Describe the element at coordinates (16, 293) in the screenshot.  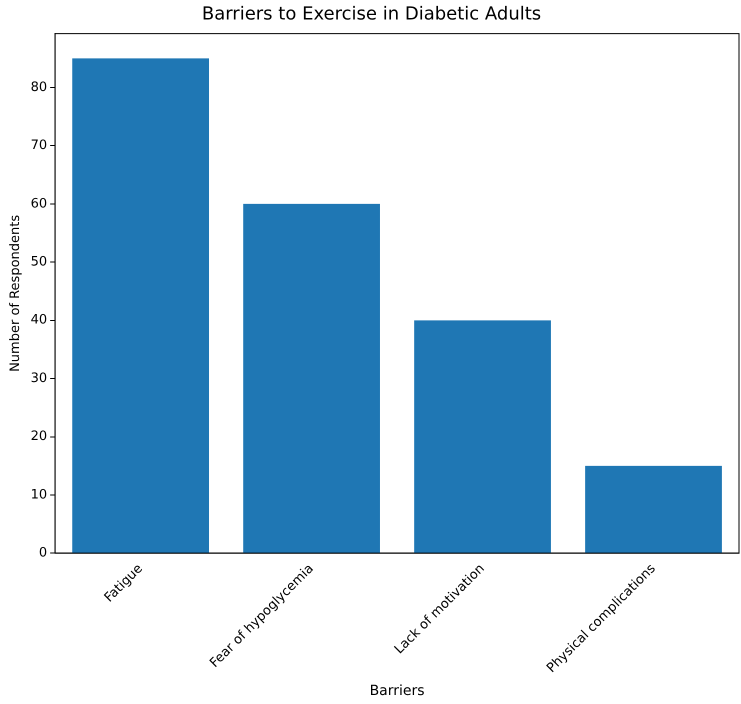
I see `y-axis-title: Number of Respondents` at that location.